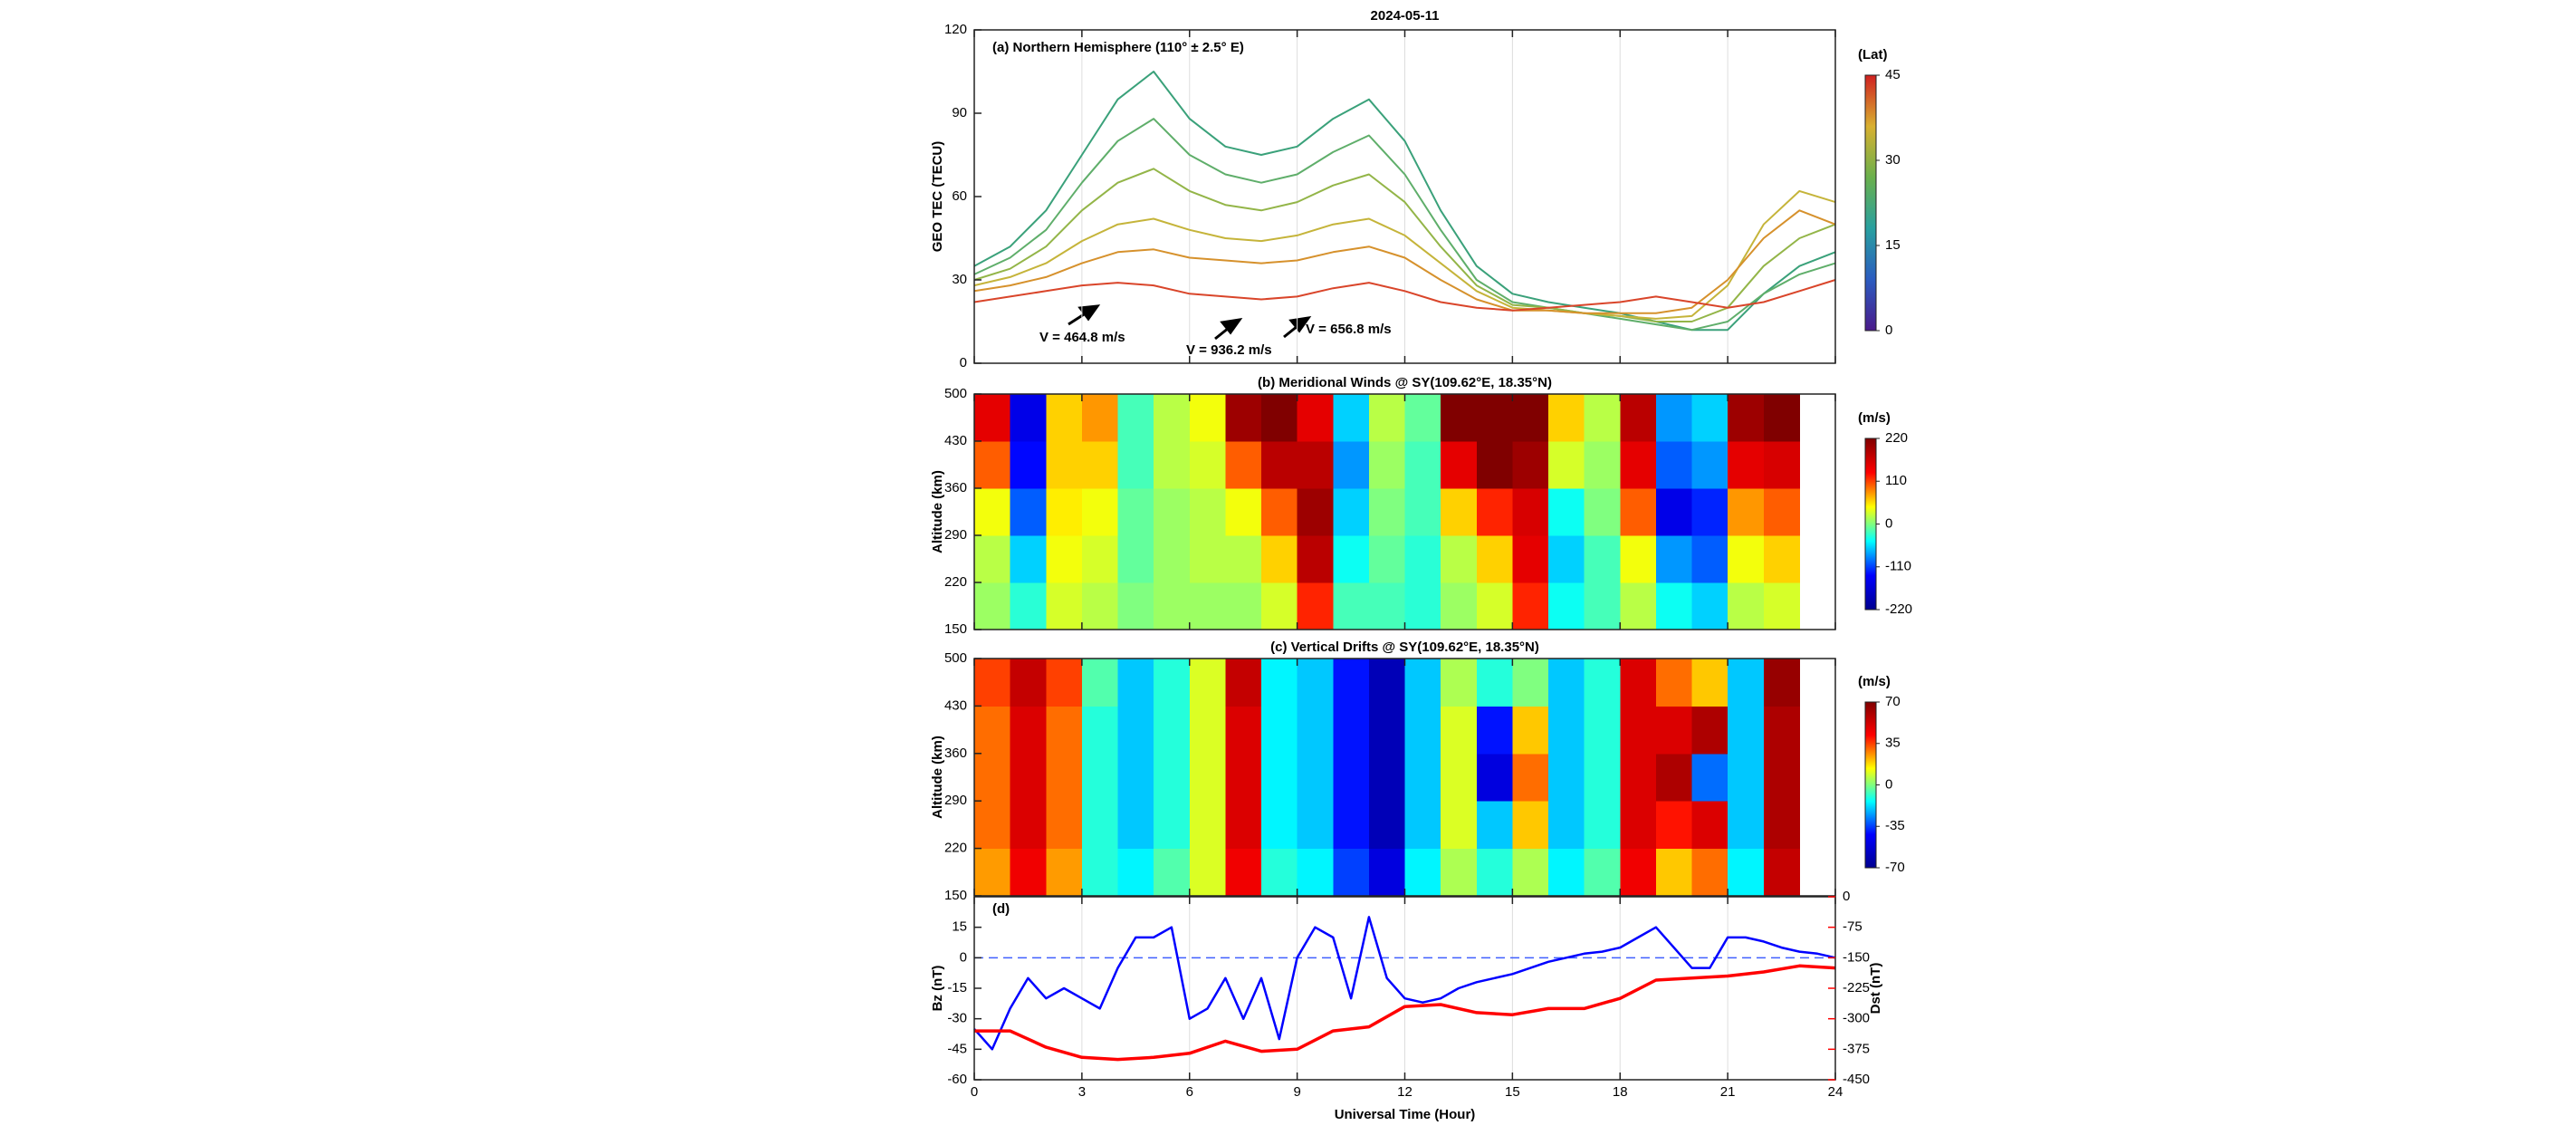 The image size is (2576, 1135). I want to click on arrows, so click(1190, 322).